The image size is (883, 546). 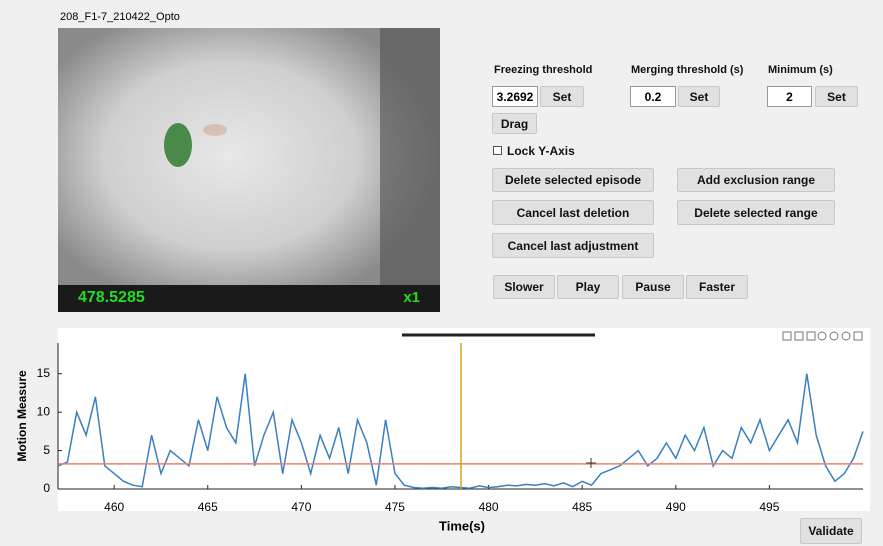 I want to click on minimum-input: 2, so click(x=789, y=96).